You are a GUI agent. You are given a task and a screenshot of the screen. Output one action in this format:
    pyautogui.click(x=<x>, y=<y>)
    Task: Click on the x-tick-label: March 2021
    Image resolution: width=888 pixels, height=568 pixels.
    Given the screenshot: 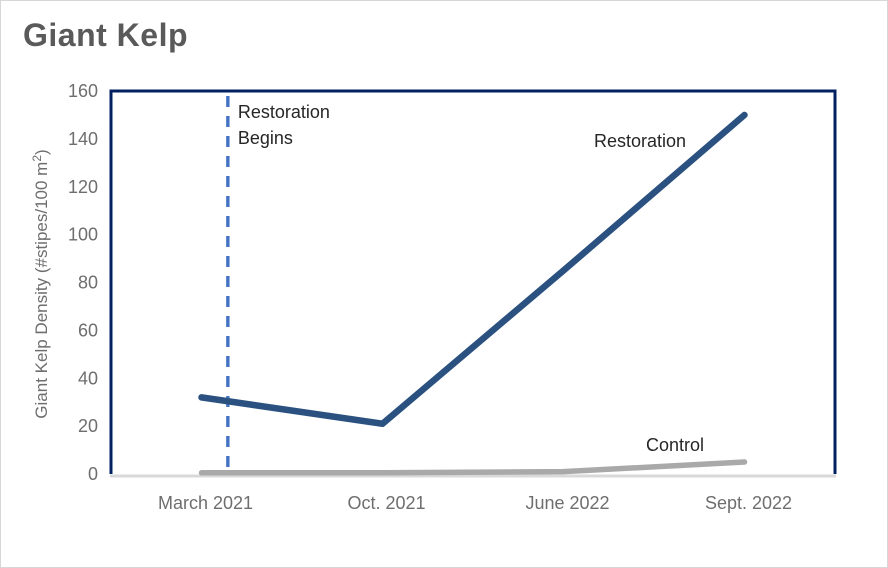 What is the action you would take?
    pyautogui.click(x=205, y=503)
    